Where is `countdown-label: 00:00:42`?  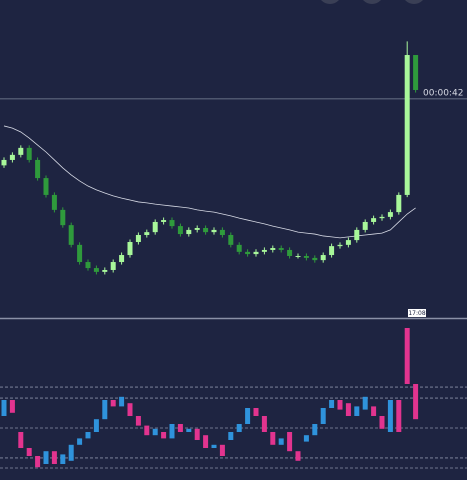
countdown-label: 00:00:42 is located at coordinates (443, 93).